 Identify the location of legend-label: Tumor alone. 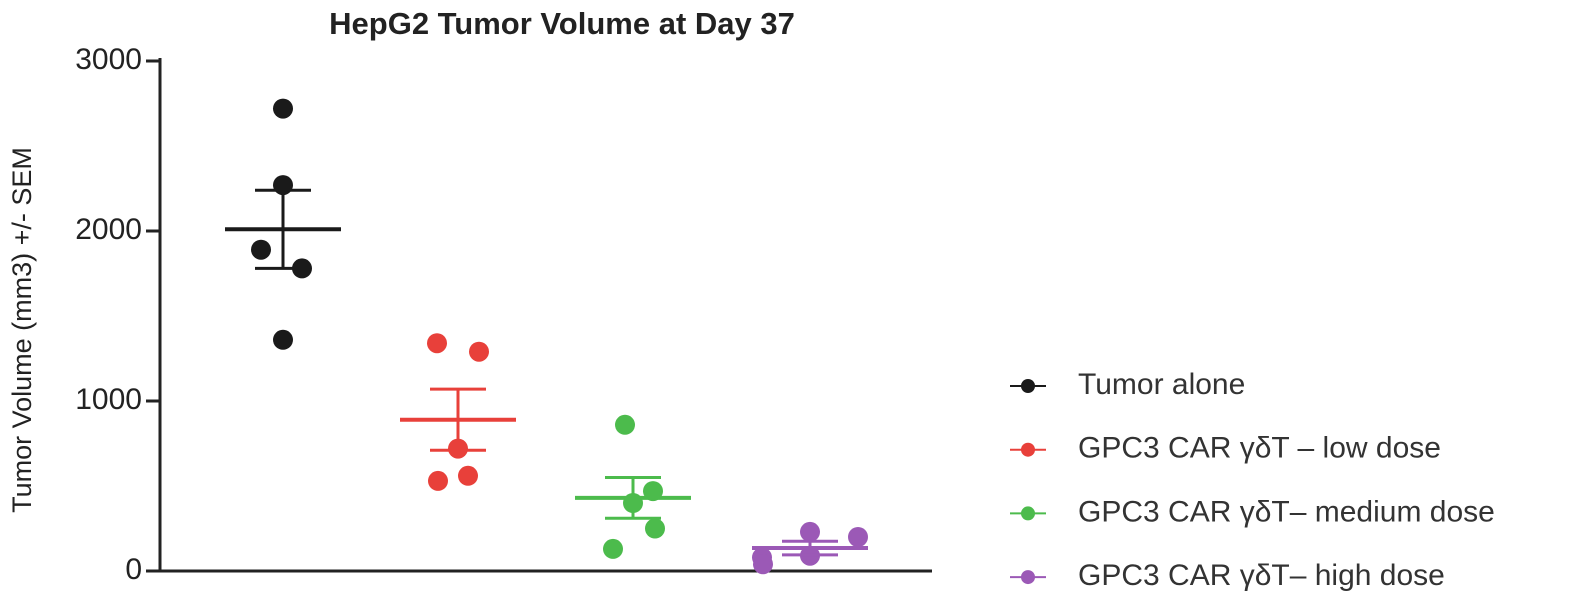
(1161, 384).